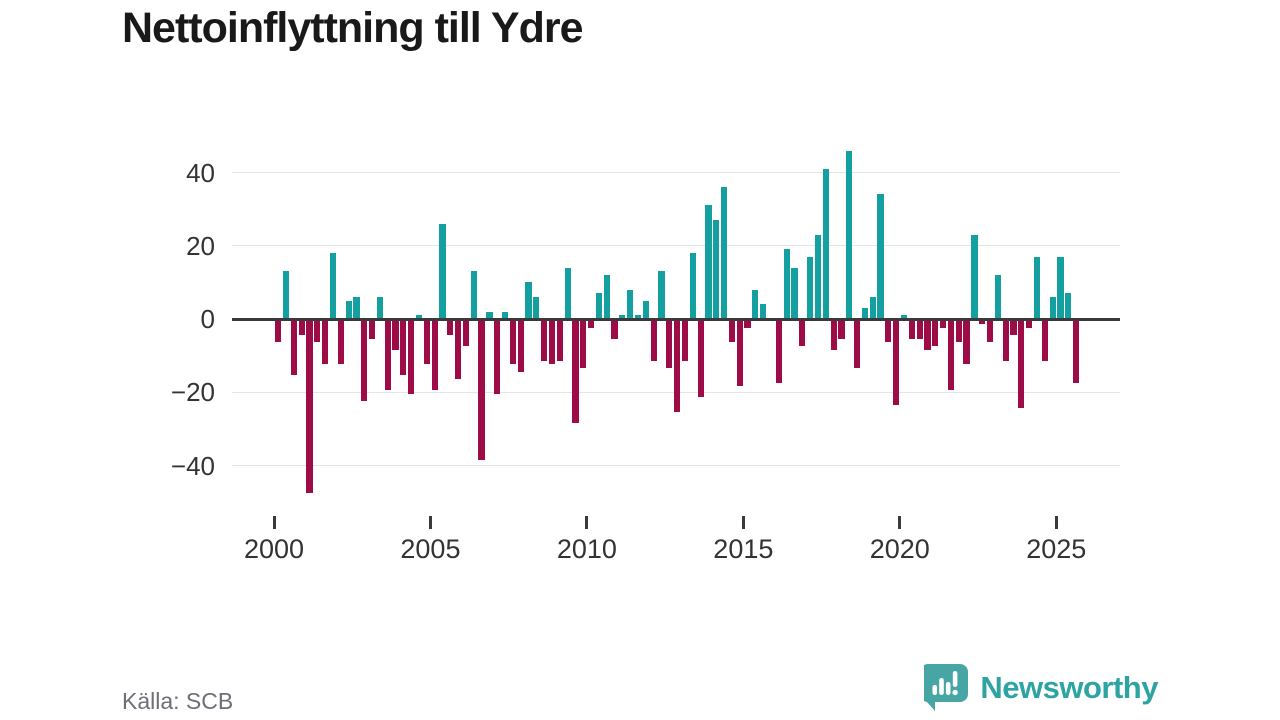 Image resolution: width=1280 pixels, height=720 pixels. What do you see at coordinates (677, 366) in the screenshot?
I see `bar-2012-q4` at bounding box center [677, 366].